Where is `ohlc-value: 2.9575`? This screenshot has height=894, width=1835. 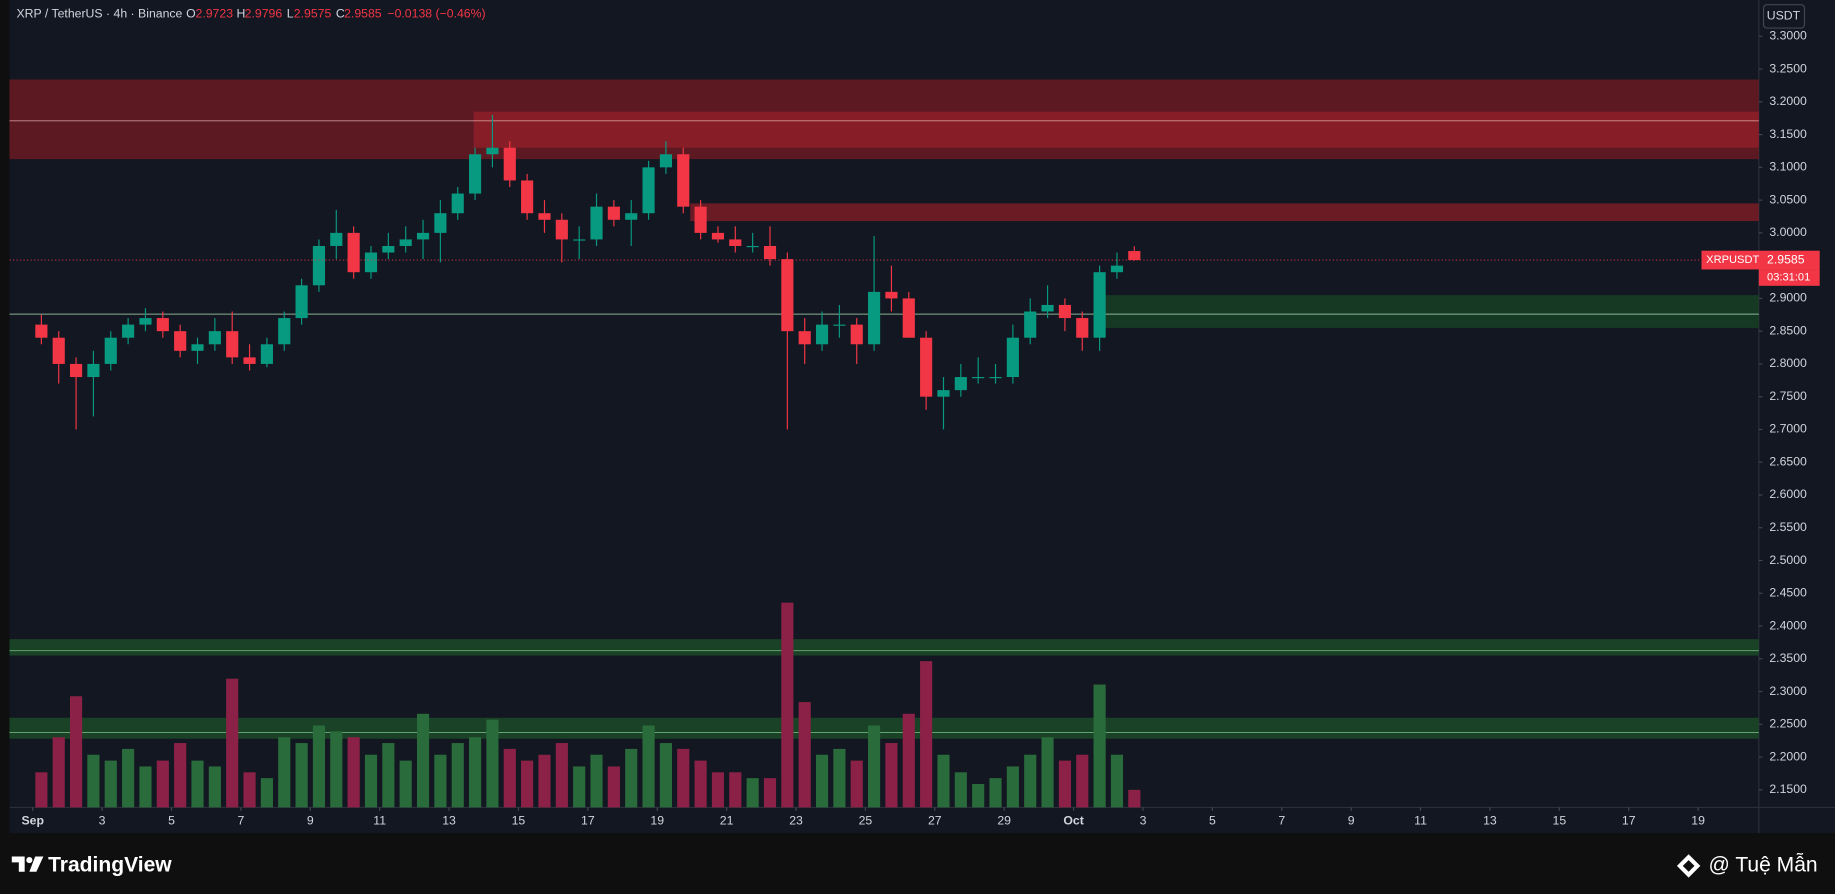
ohlc-value: 2.9575 is located at coordinates (313, 13).